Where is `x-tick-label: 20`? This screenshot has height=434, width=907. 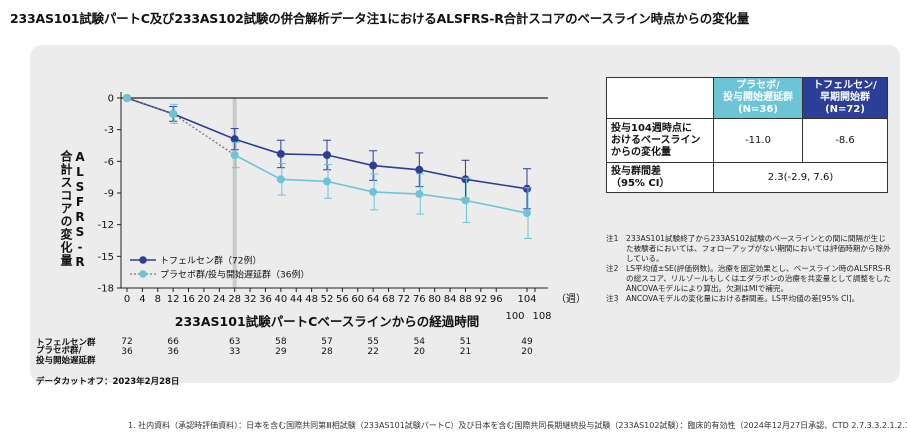 x-tick-label: 20 is located at coordinates (204, 299).